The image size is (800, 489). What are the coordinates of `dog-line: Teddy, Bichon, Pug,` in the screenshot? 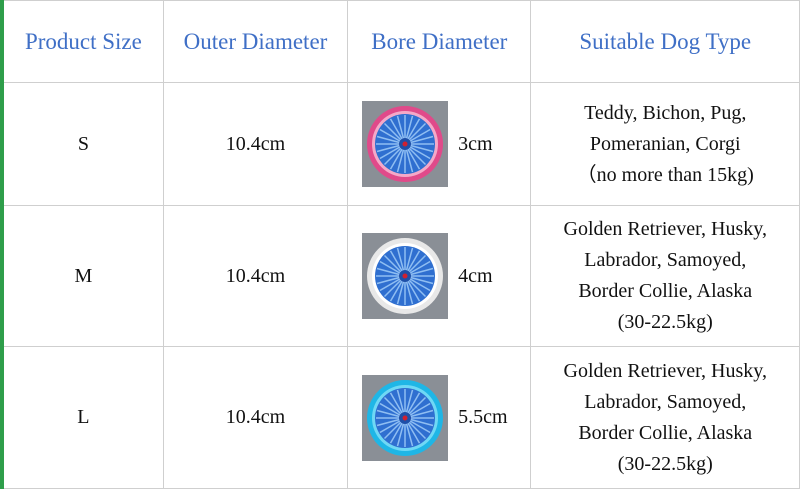 It's located at (665, 112).